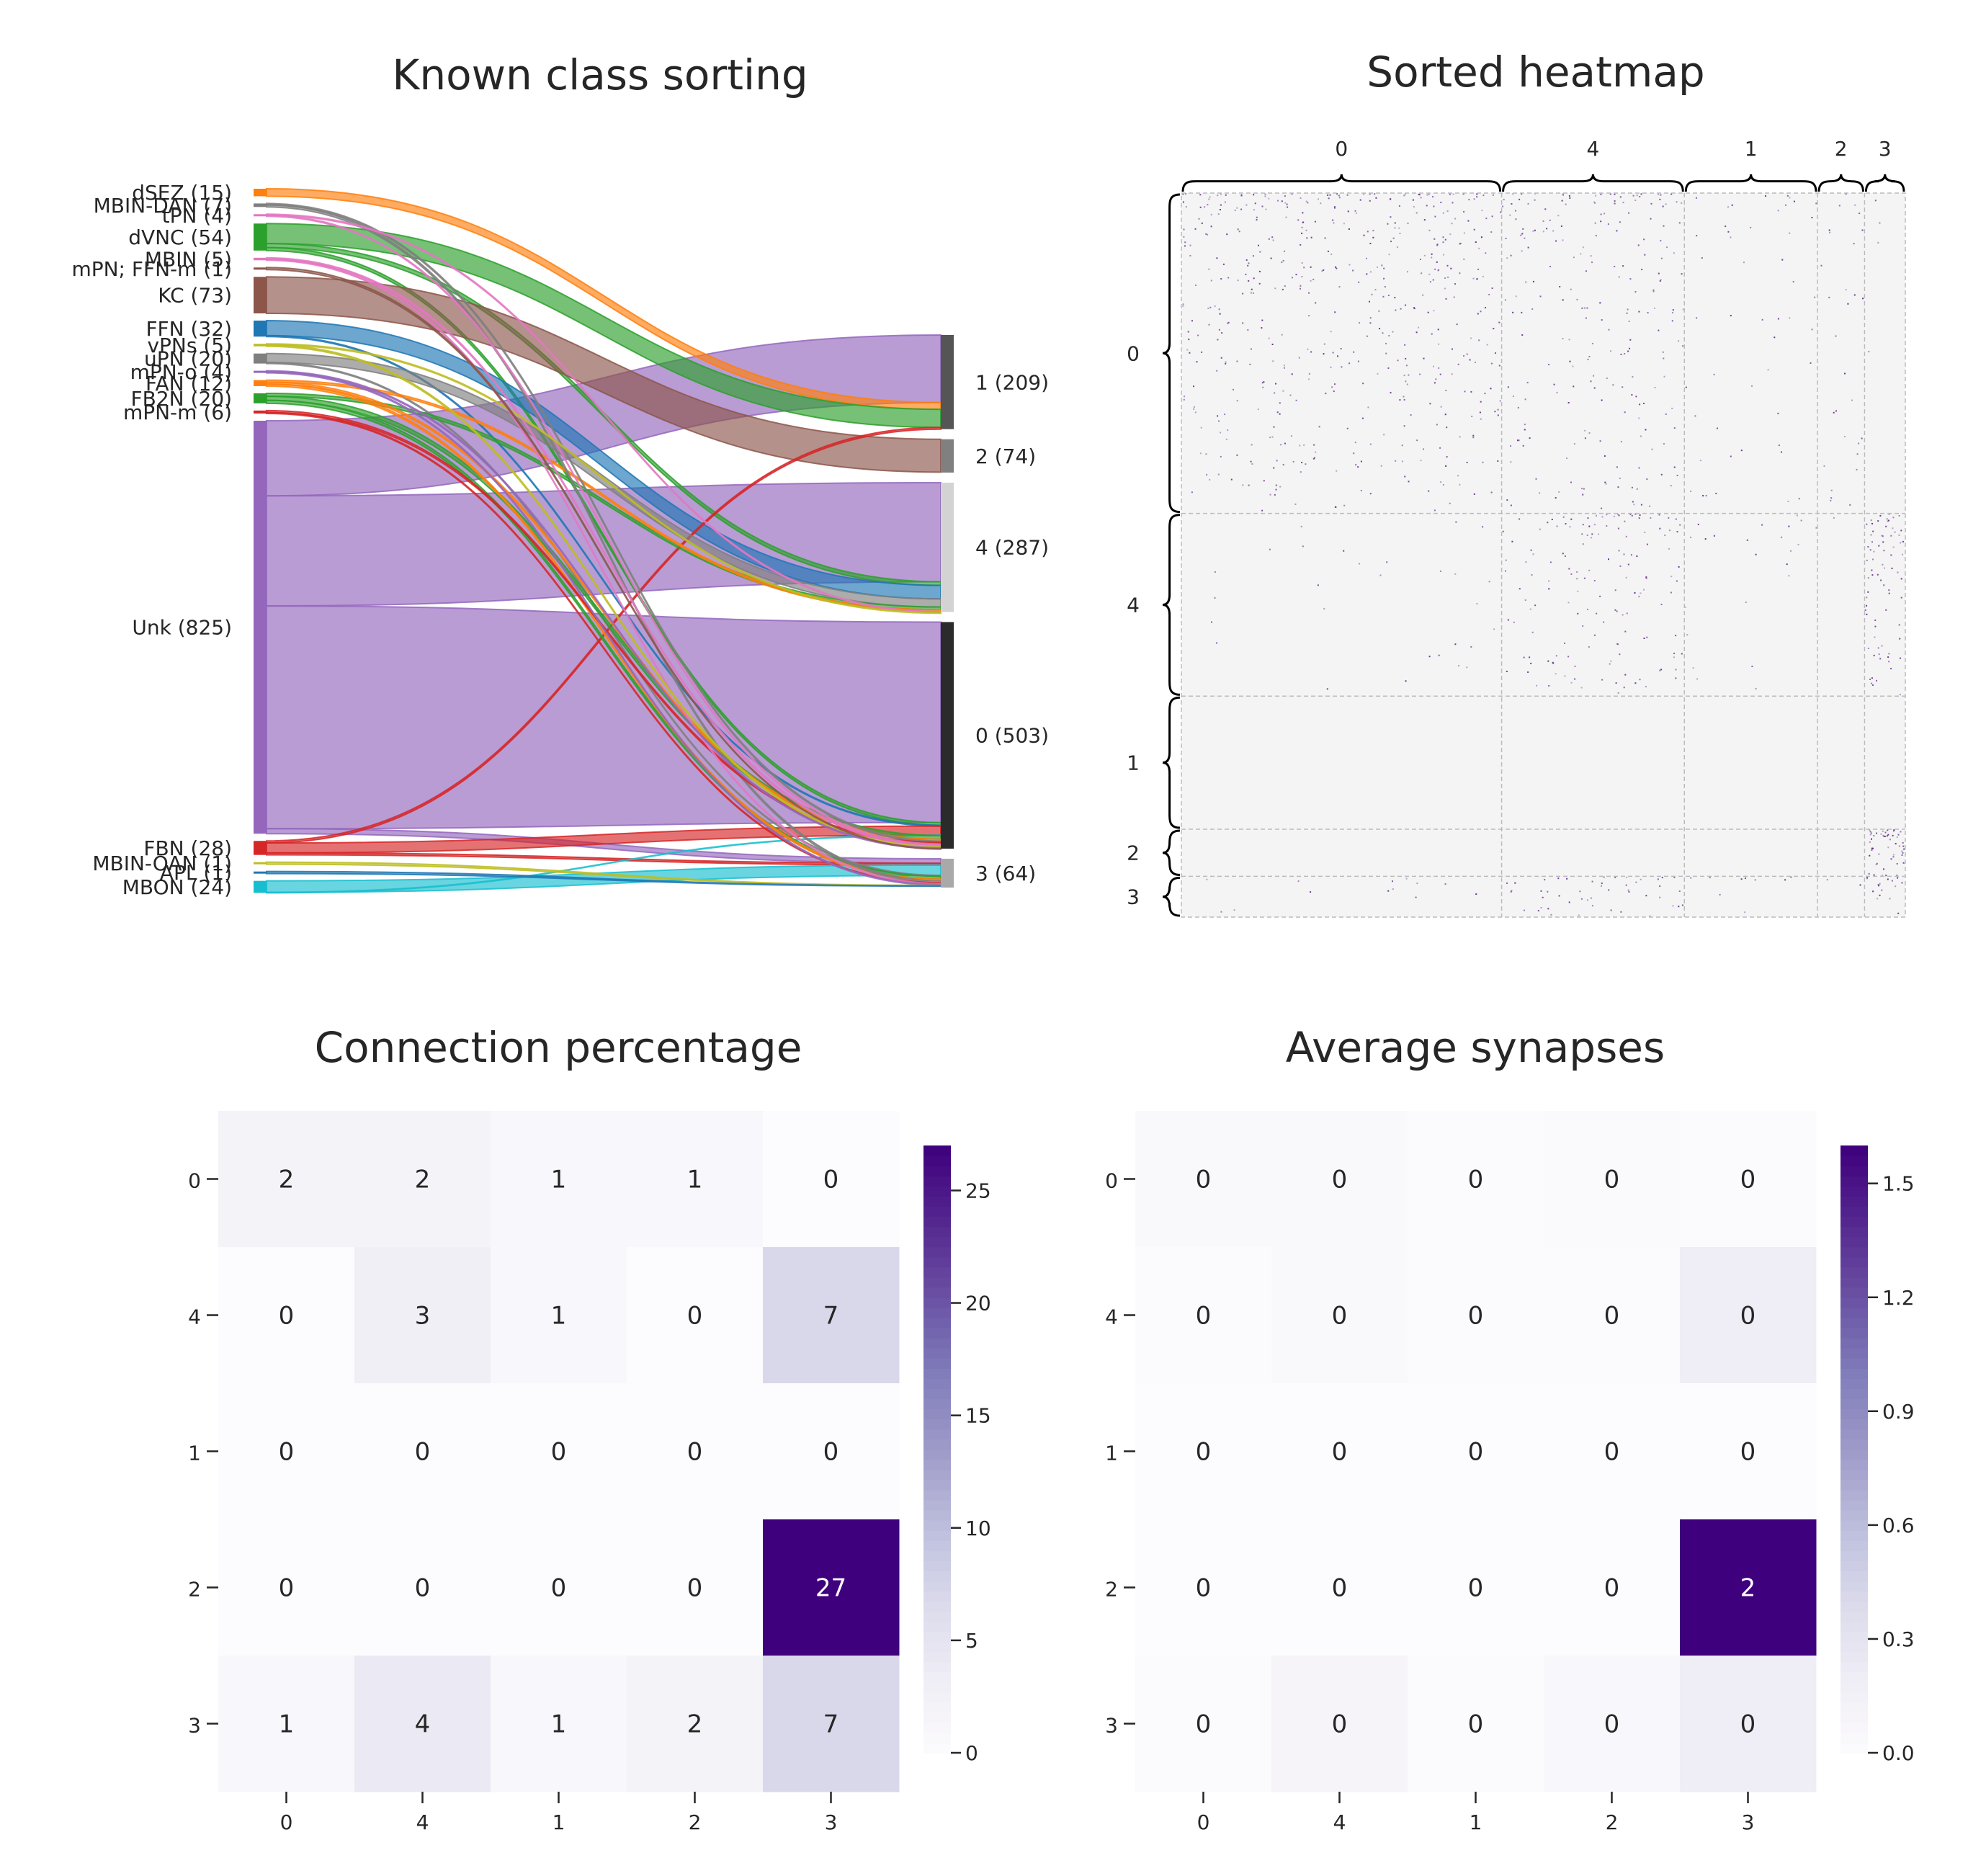 The height and width of the screenshot is (1876, 1968). I want to click on sankey-target-node, so click(947, 382).